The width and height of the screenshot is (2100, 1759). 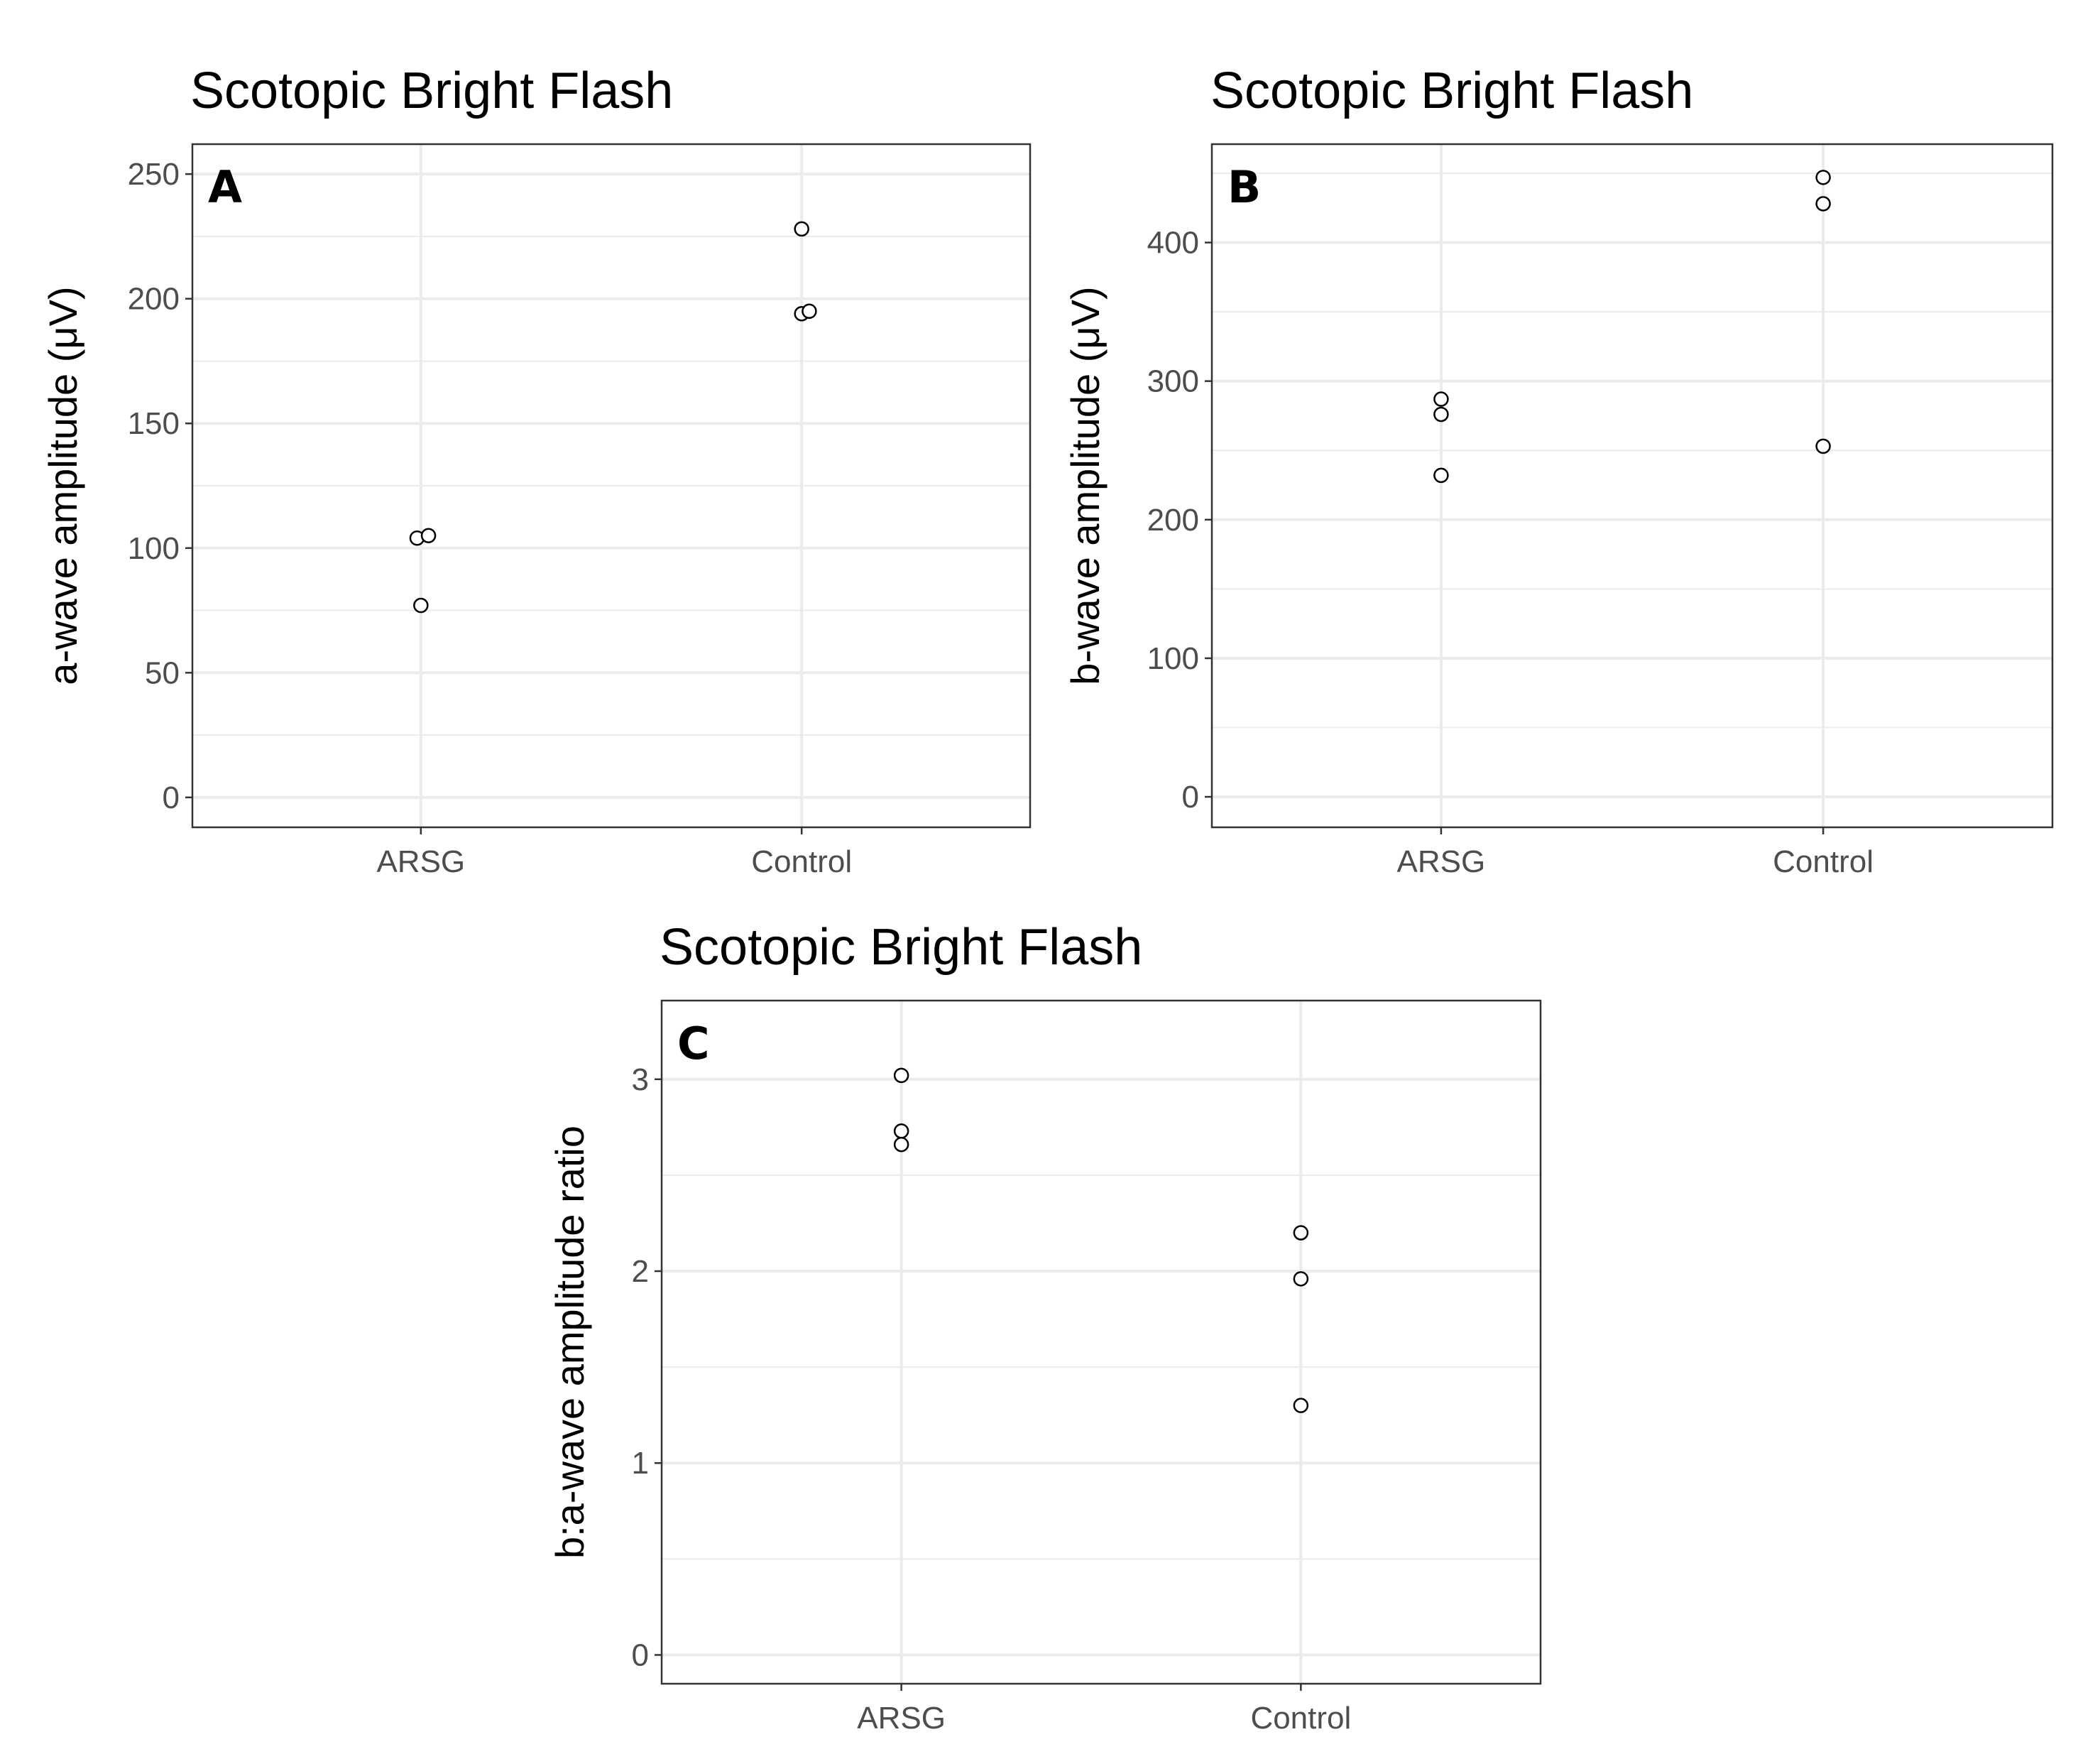 I want to click on y-tick-label: 3, so click(x=640, y=1079).